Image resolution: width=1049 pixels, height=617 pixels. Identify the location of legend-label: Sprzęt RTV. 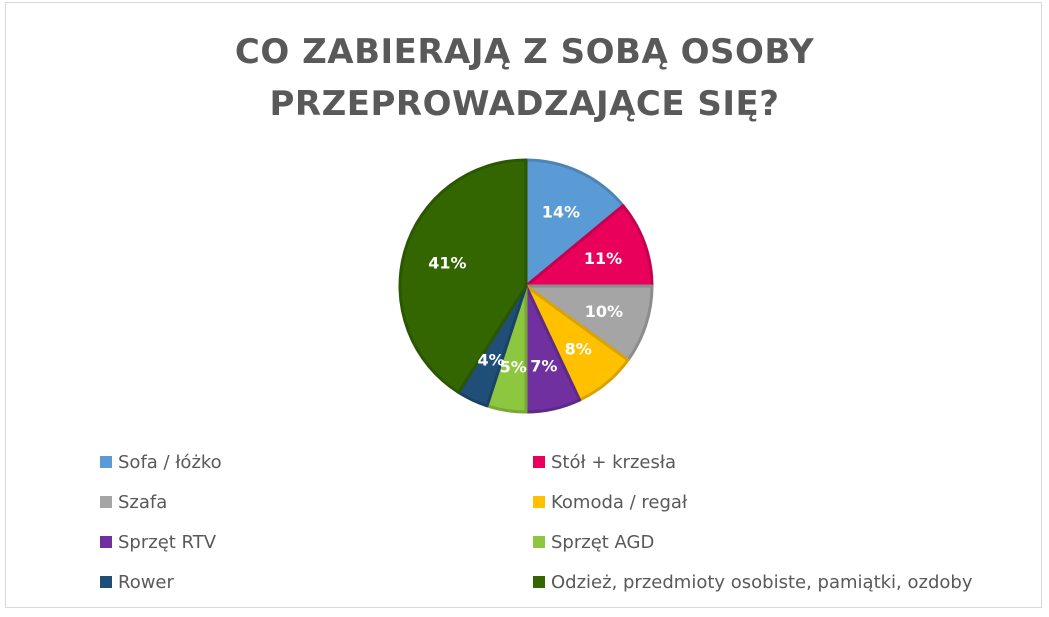
(167, 542).